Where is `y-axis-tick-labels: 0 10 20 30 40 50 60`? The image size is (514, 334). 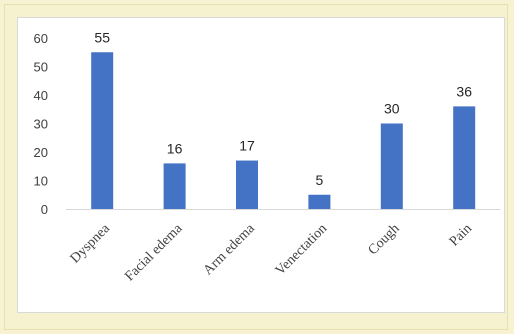 y-axis-tick-labels: 0 10 20 30 40 50 60 is located at coordinates (41, 124).